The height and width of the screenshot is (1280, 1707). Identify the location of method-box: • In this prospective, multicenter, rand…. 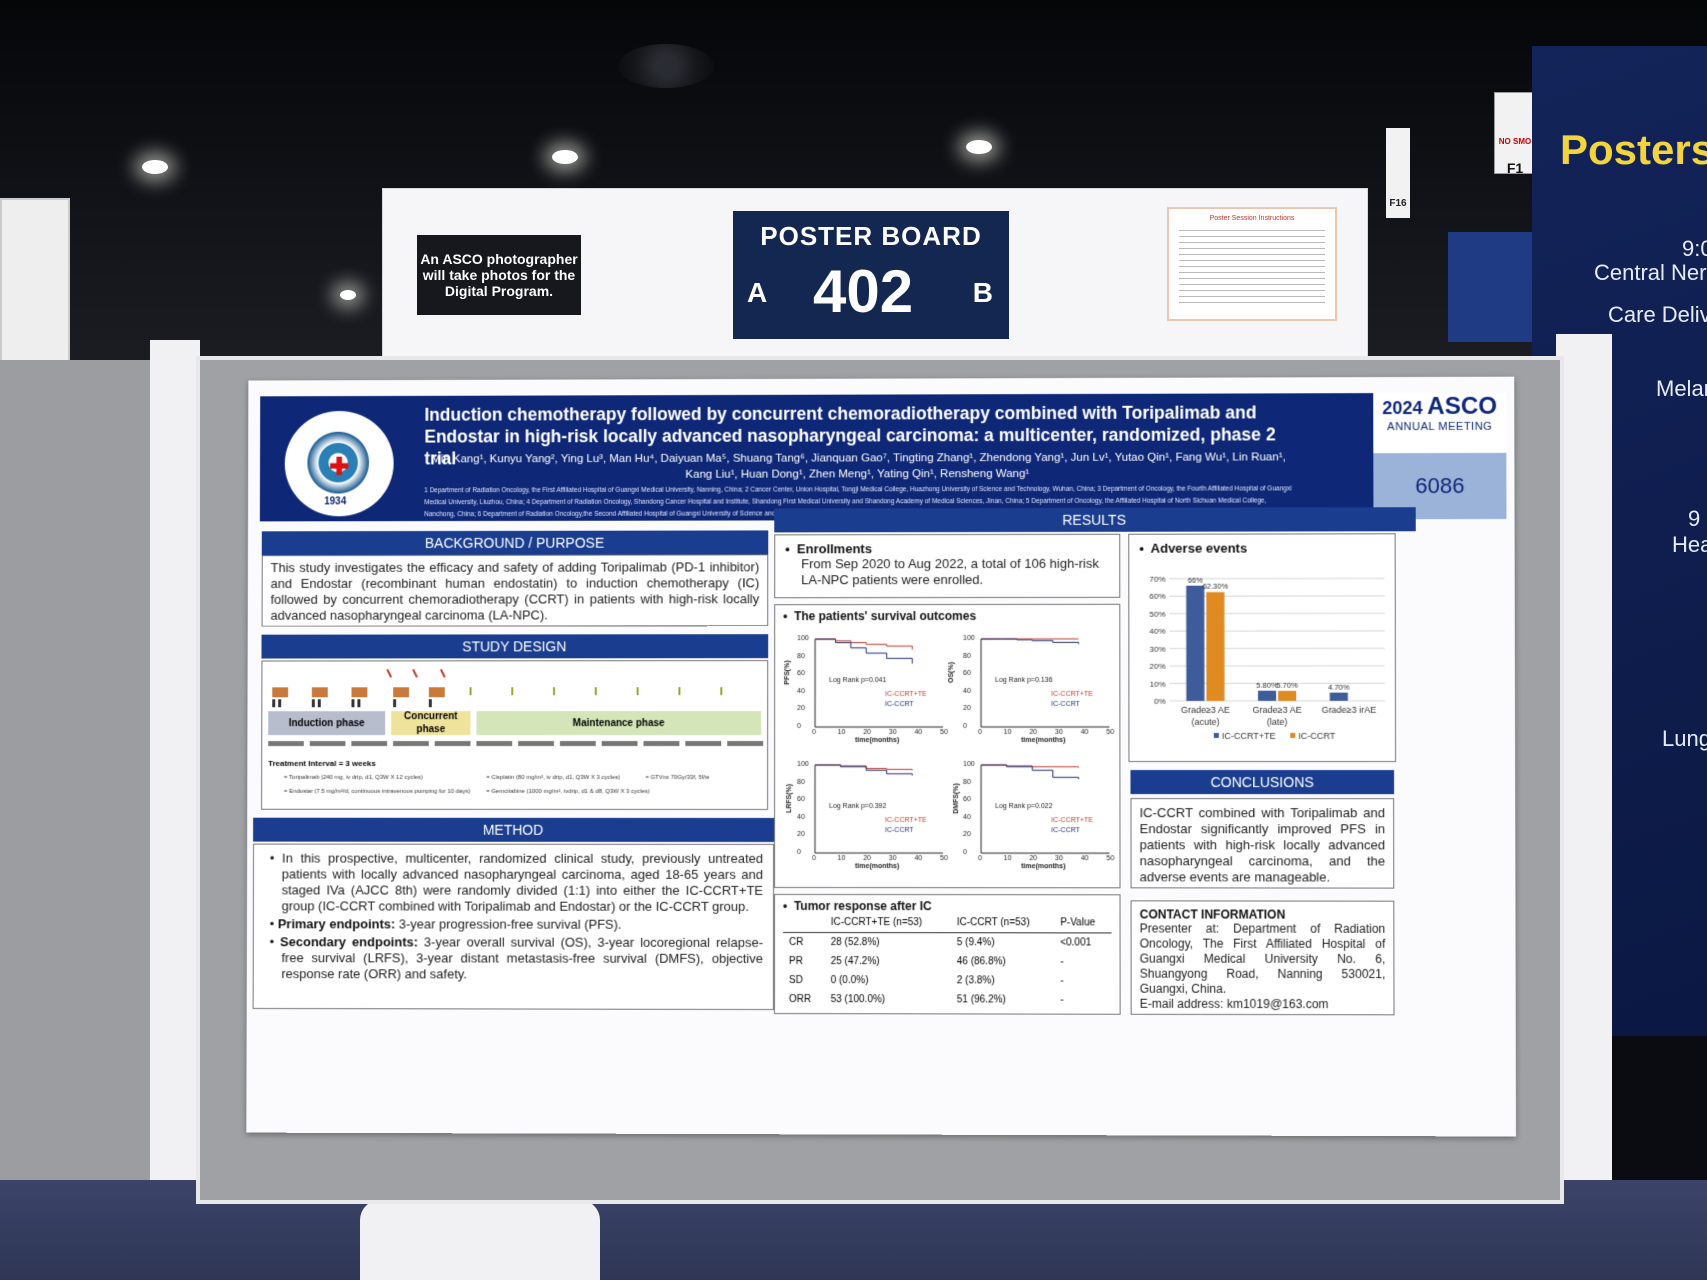
(513, 927).